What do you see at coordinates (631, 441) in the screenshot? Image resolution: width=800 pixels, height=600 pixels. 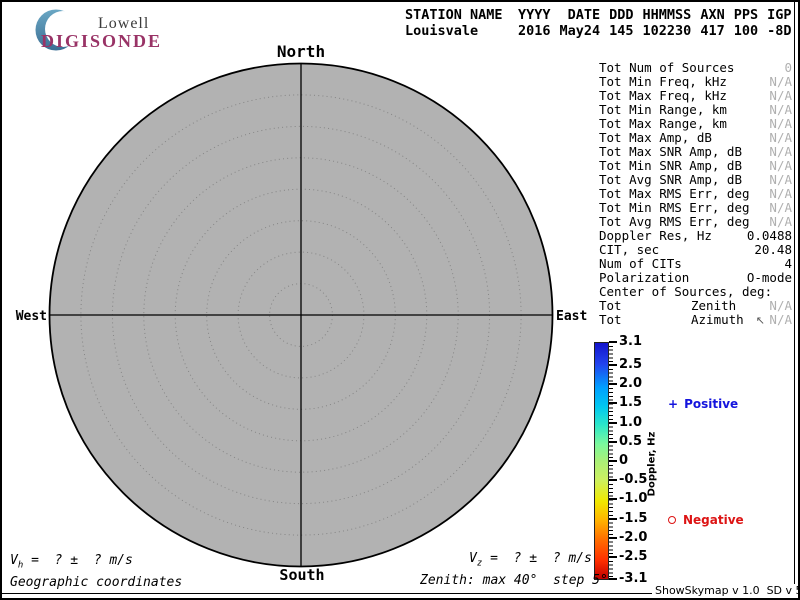 I see `colorbar-tick: 0.5` at bounding box center [631, 441].